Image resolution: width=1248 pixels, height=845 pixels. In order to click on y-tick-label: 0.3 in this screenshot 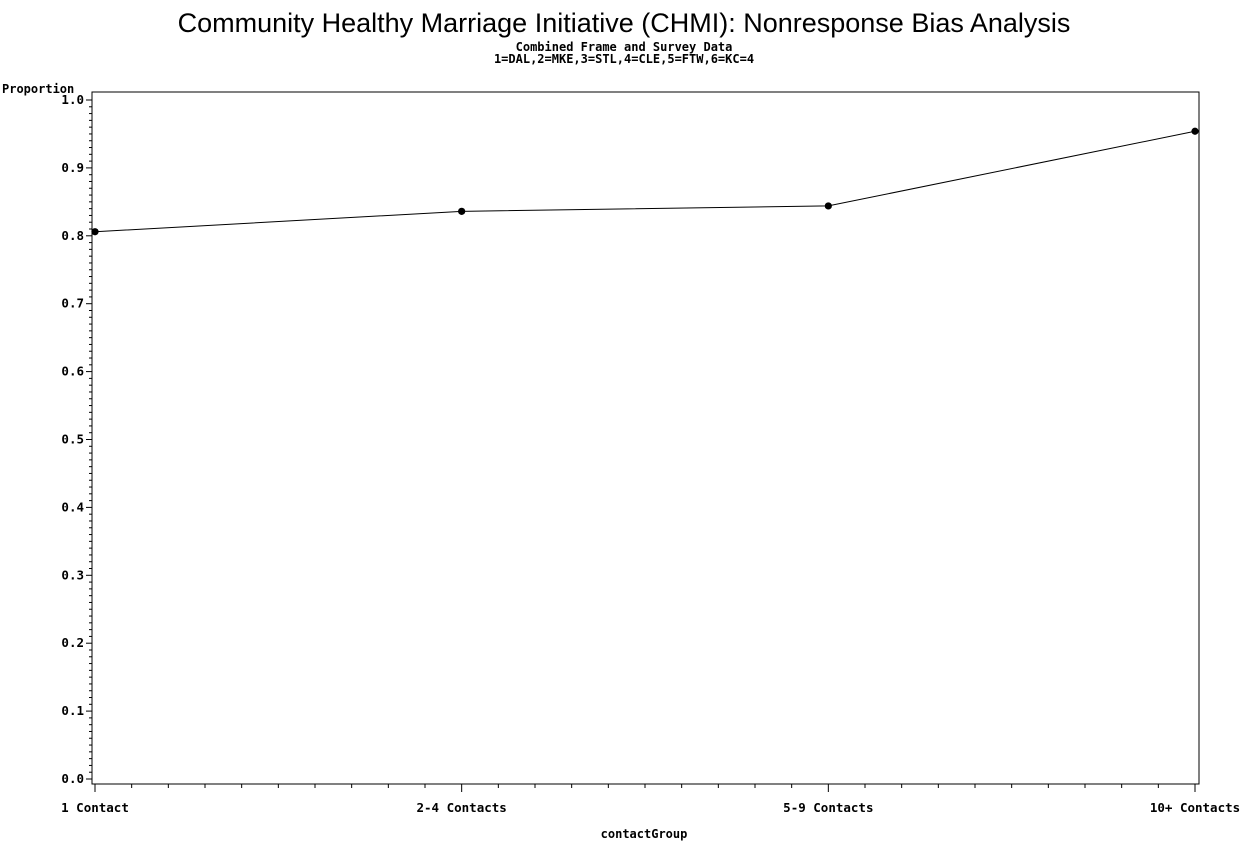, I will do `click(72, 574)`.